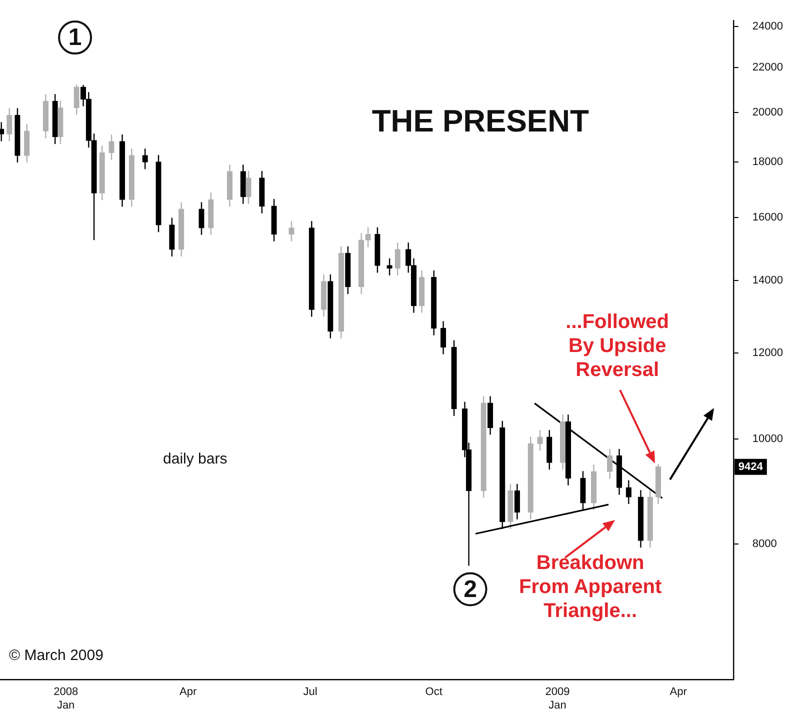  Describe the element at coordinates (768, 438) in the screenshot. I see `y-tick-label: 10000` at that location.